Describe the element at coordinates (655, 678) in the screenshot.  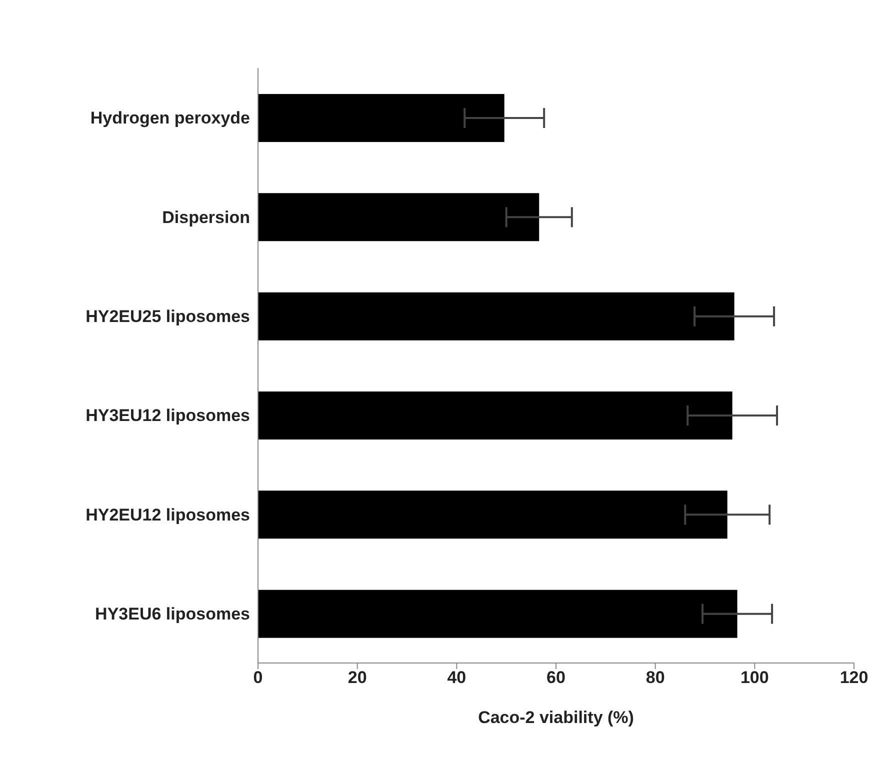
I see `x-tick-label: 80` at that location.